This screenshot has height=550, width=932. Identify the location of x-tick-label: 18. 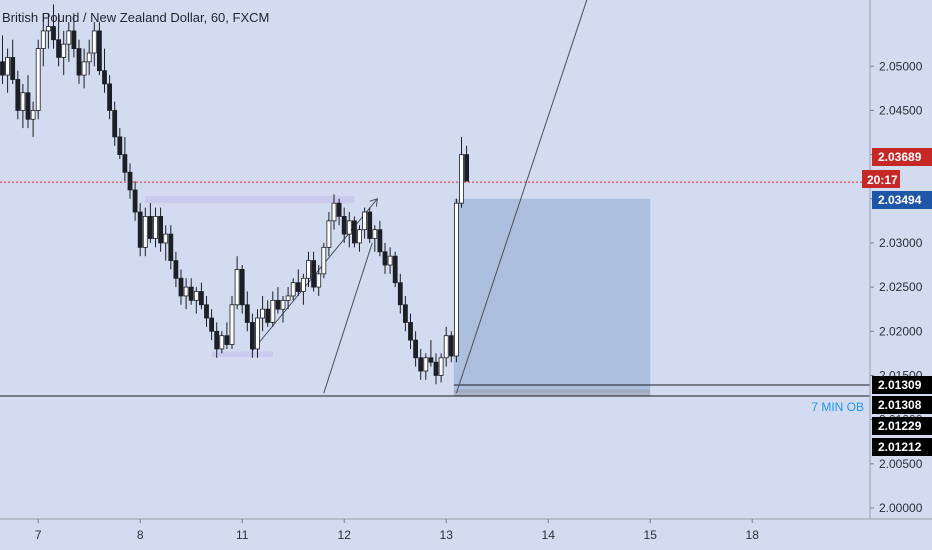
(753, 535).